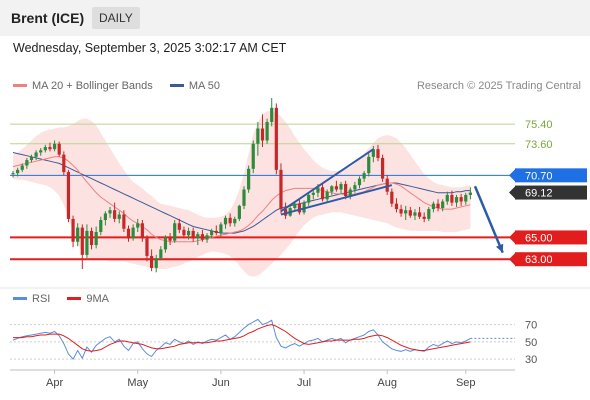 The image size is (590, 400). What do you see at coordinates (54, 383) in the screenshot?
I see `x-tick-label-apr: Apr` at bounding box center [54, 383].